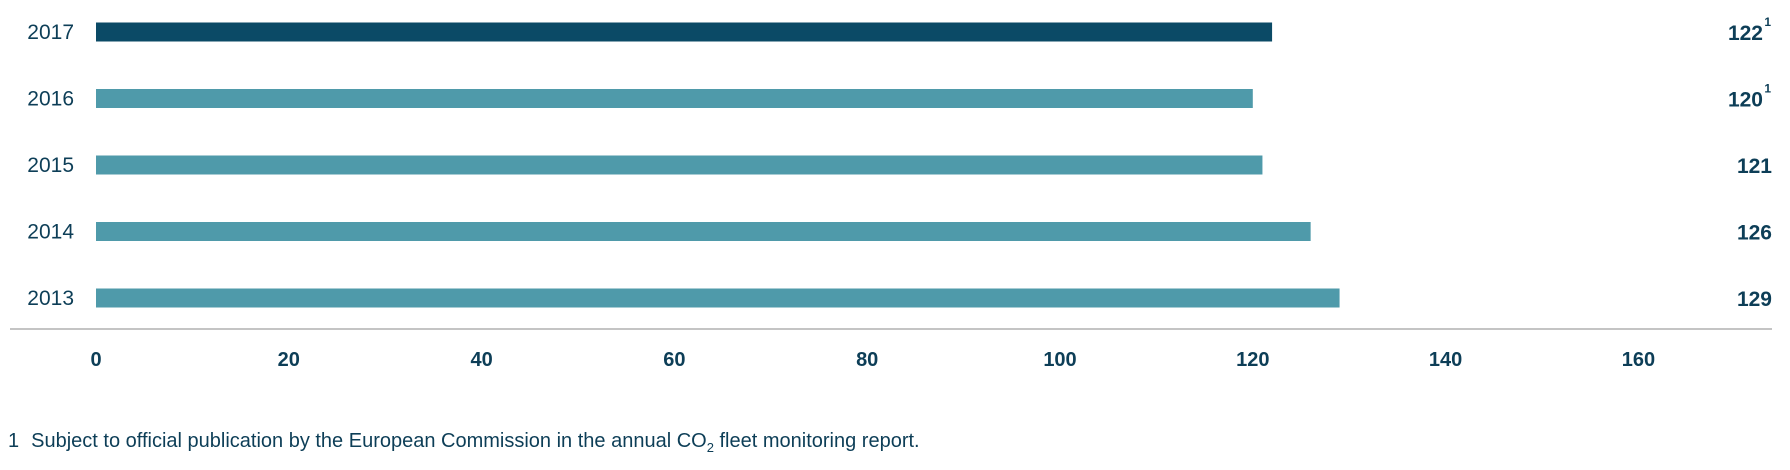  Describe the element at coordinates (1754, 299) in the screenshot. I see `value-label-2013: 129` at that location.